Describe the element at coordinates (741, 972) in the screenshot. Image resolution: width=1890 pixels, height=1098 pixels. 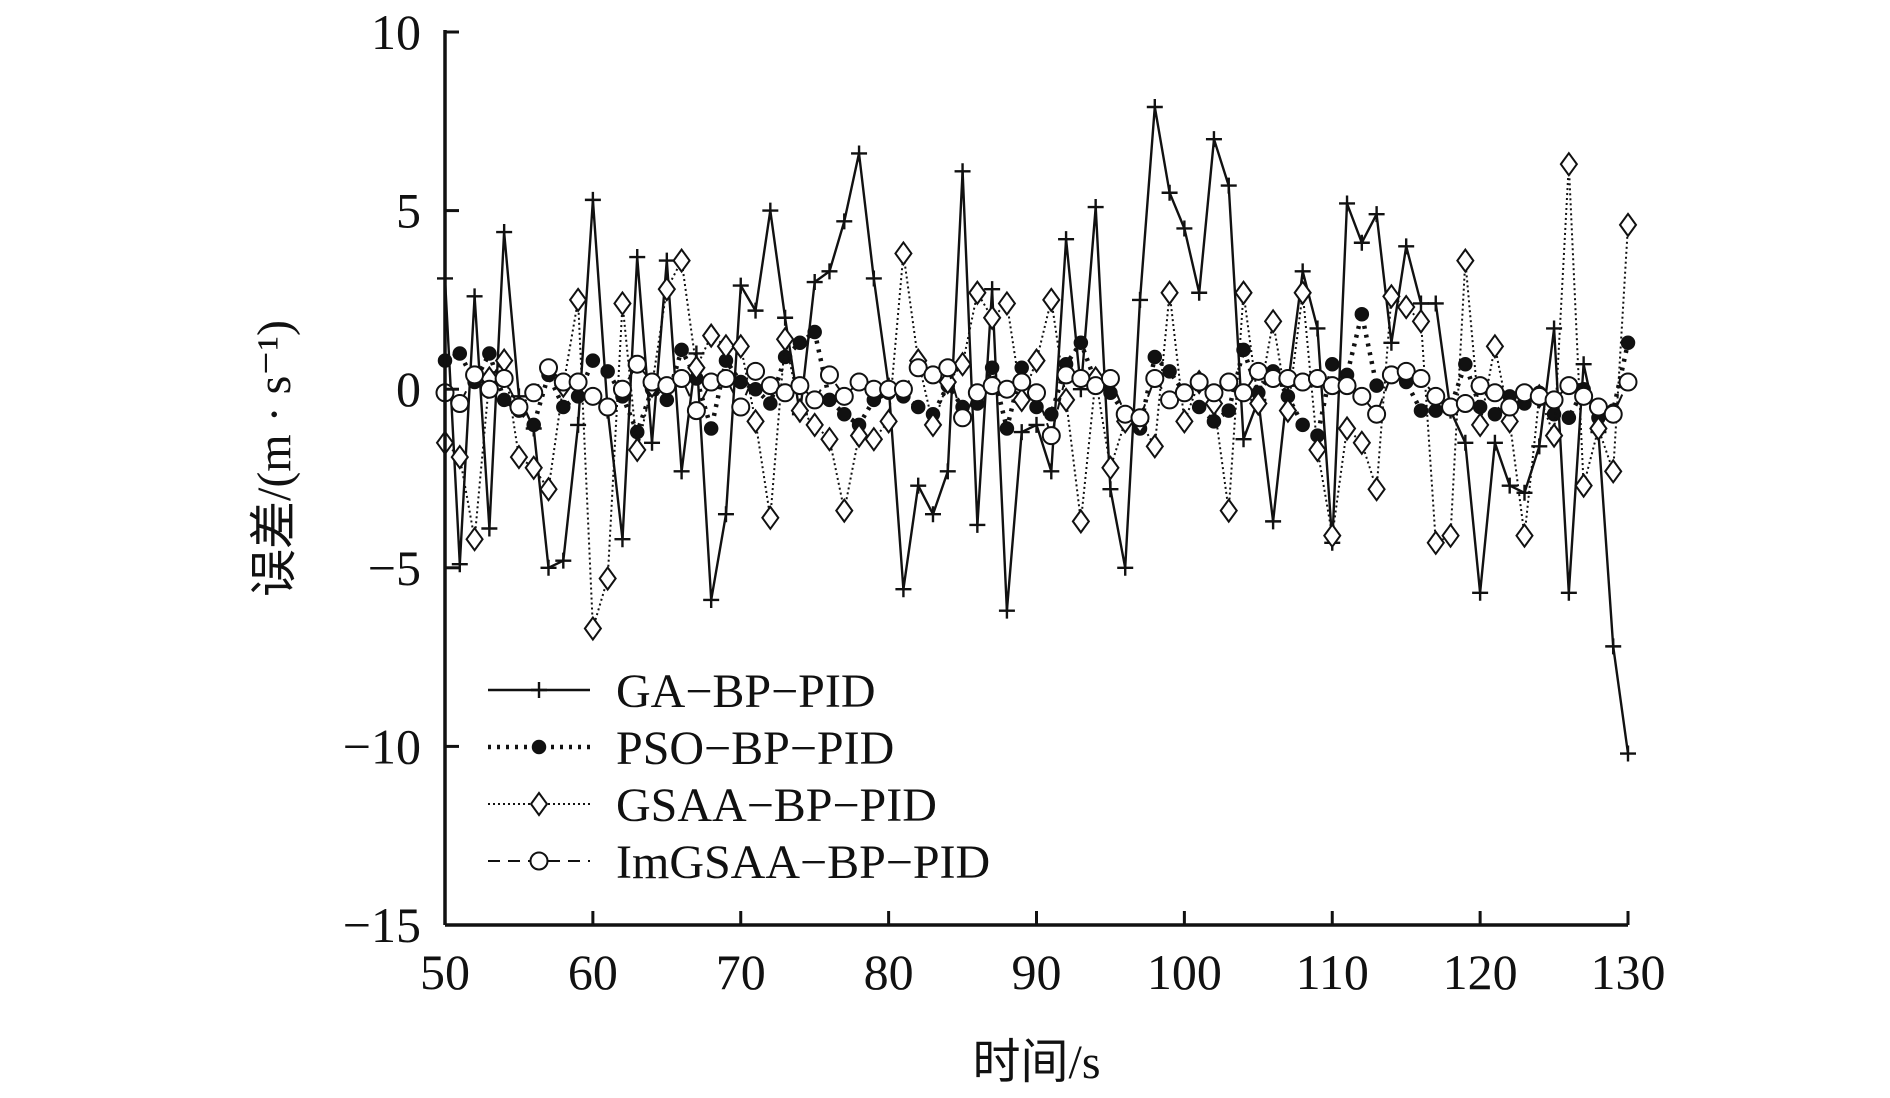
I see `x-tick-label: 70` at that location.